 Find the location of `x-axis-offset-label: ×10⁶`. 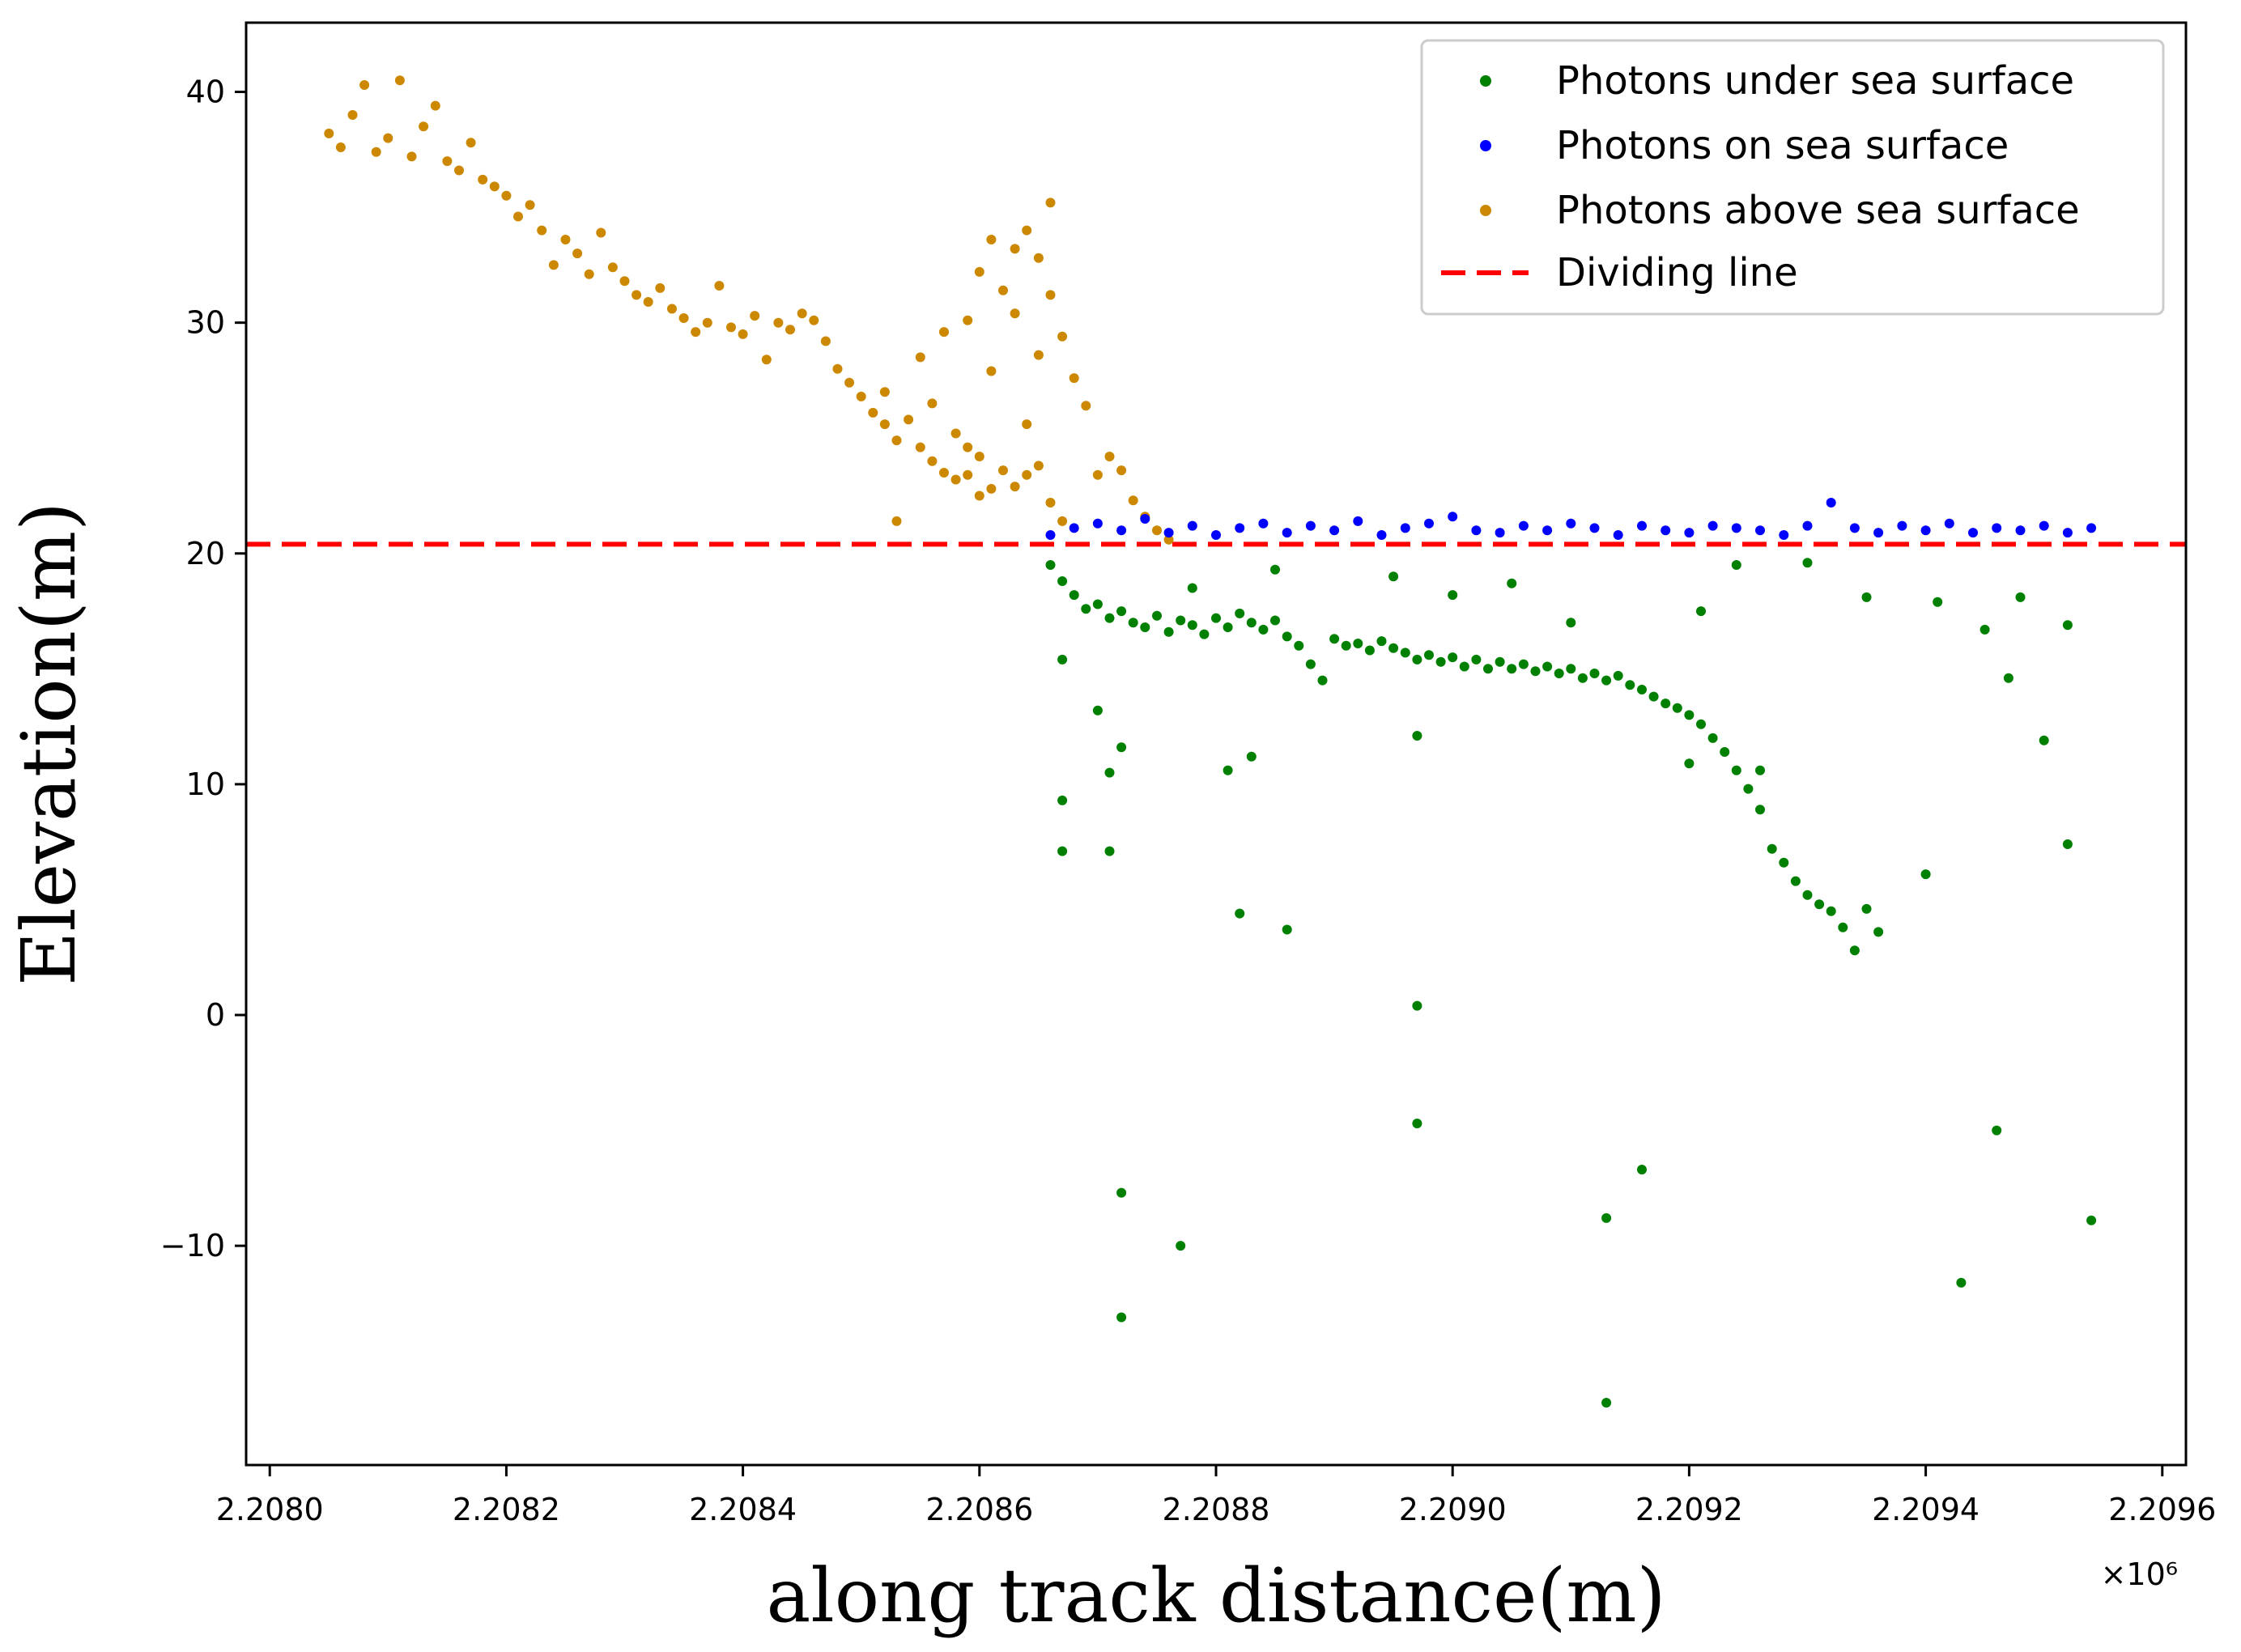

x-axis-offset-label: ×10⁶ is located at coordinates (2139, 1574).